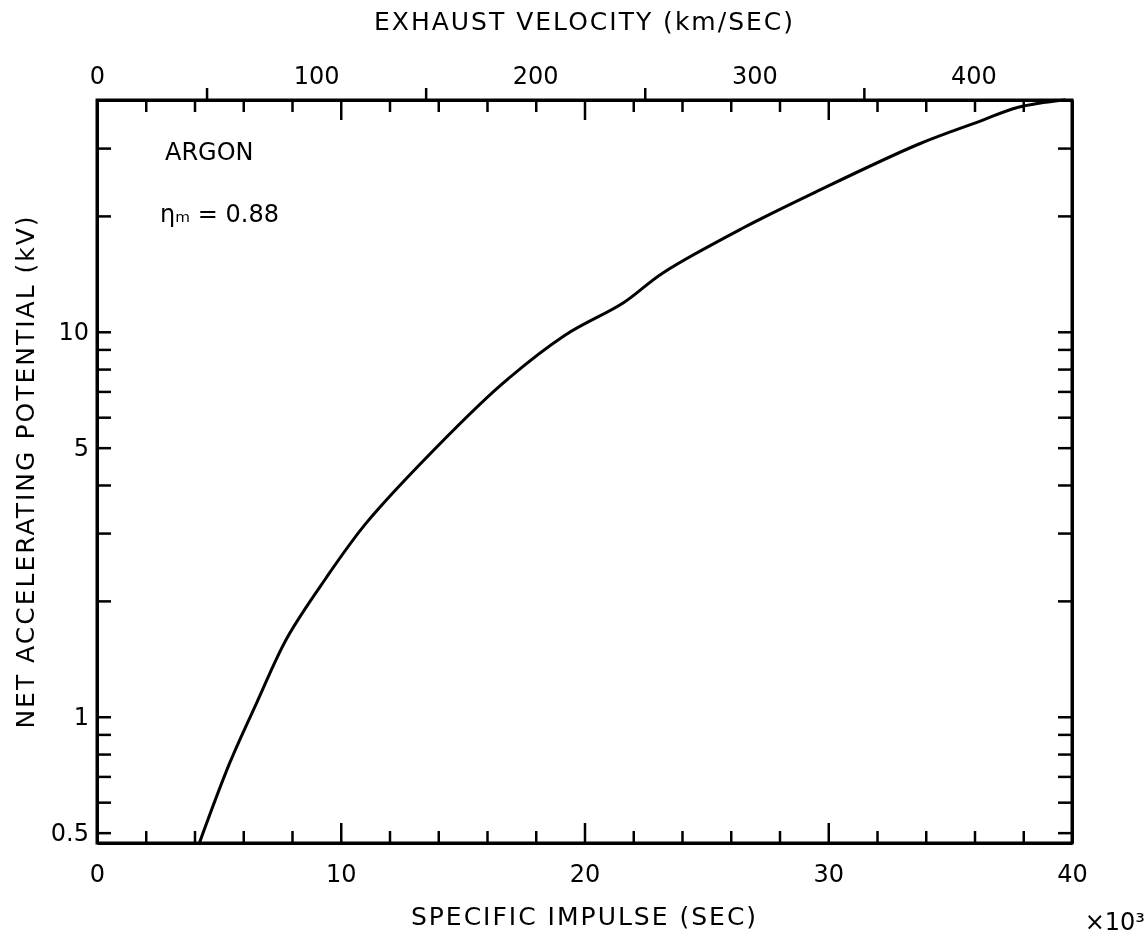  Describe the element at coordinates (585, 874) in the screenshot. I see `x-tick-label: 20` at that location.